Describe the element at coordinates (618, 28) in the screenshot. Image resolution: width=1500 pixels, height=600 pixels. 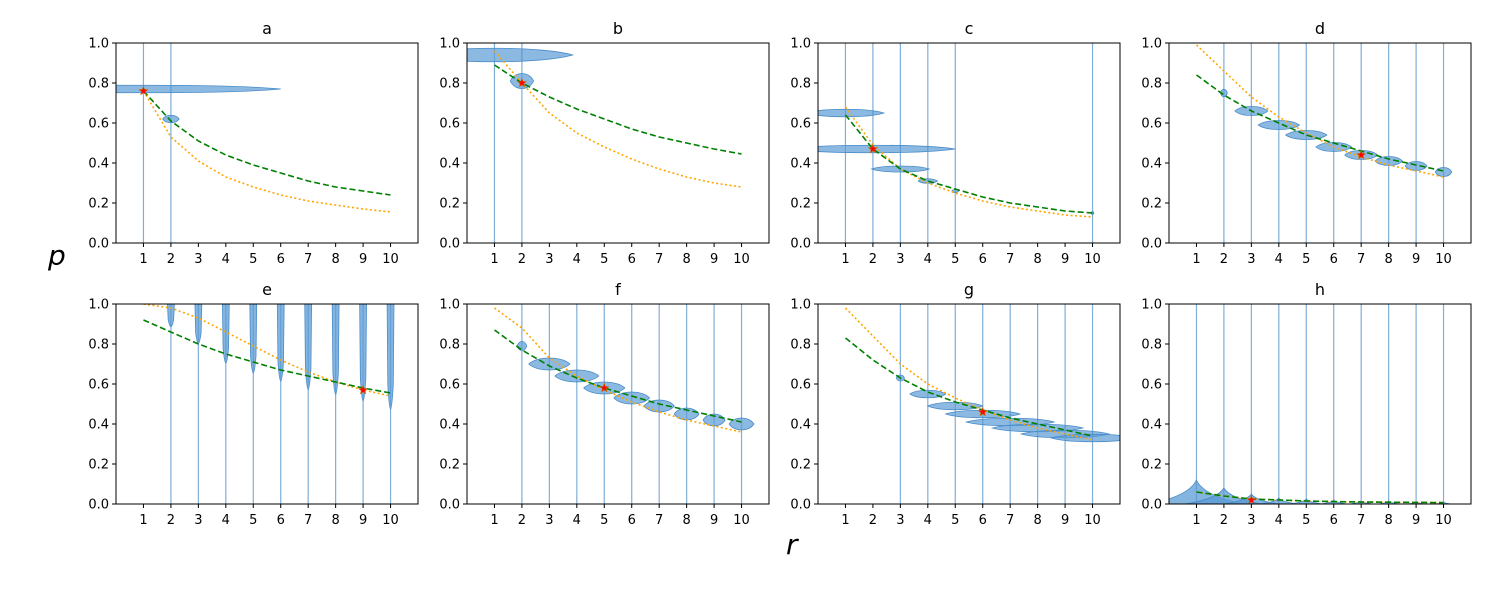
I see `panel-title: b` at that location.